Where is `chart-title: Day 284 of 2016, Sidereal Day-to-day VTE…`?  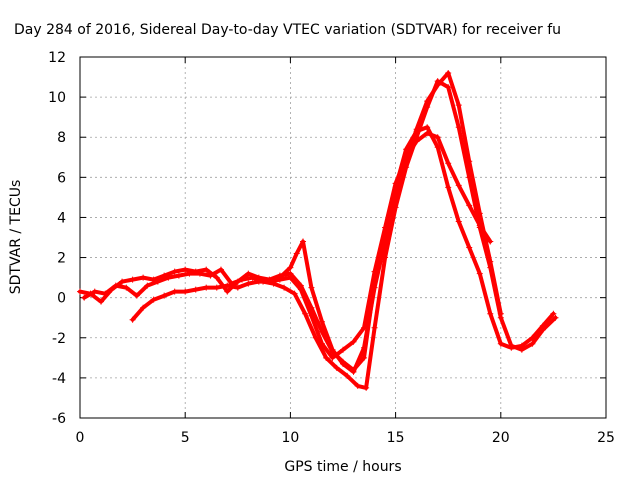 chart-title: Day 284 of 2016, Sidereal Day-to-day VTE… is located at coordinates (287, 30).